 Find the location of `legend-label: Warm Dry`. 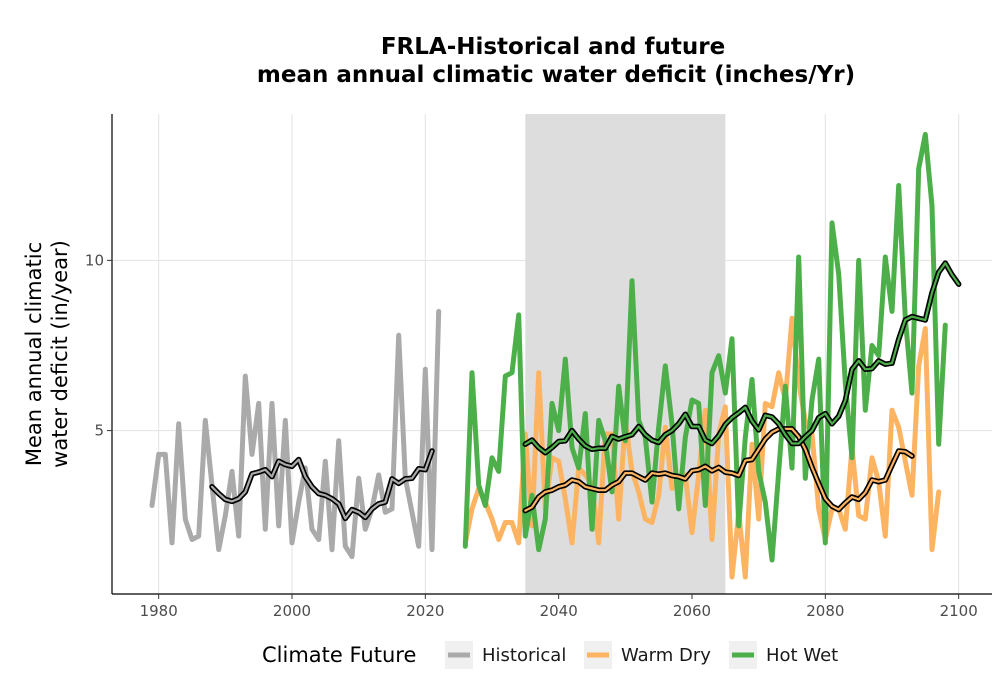

legend-label: Warm Dry is located at coordinates (666, 655).